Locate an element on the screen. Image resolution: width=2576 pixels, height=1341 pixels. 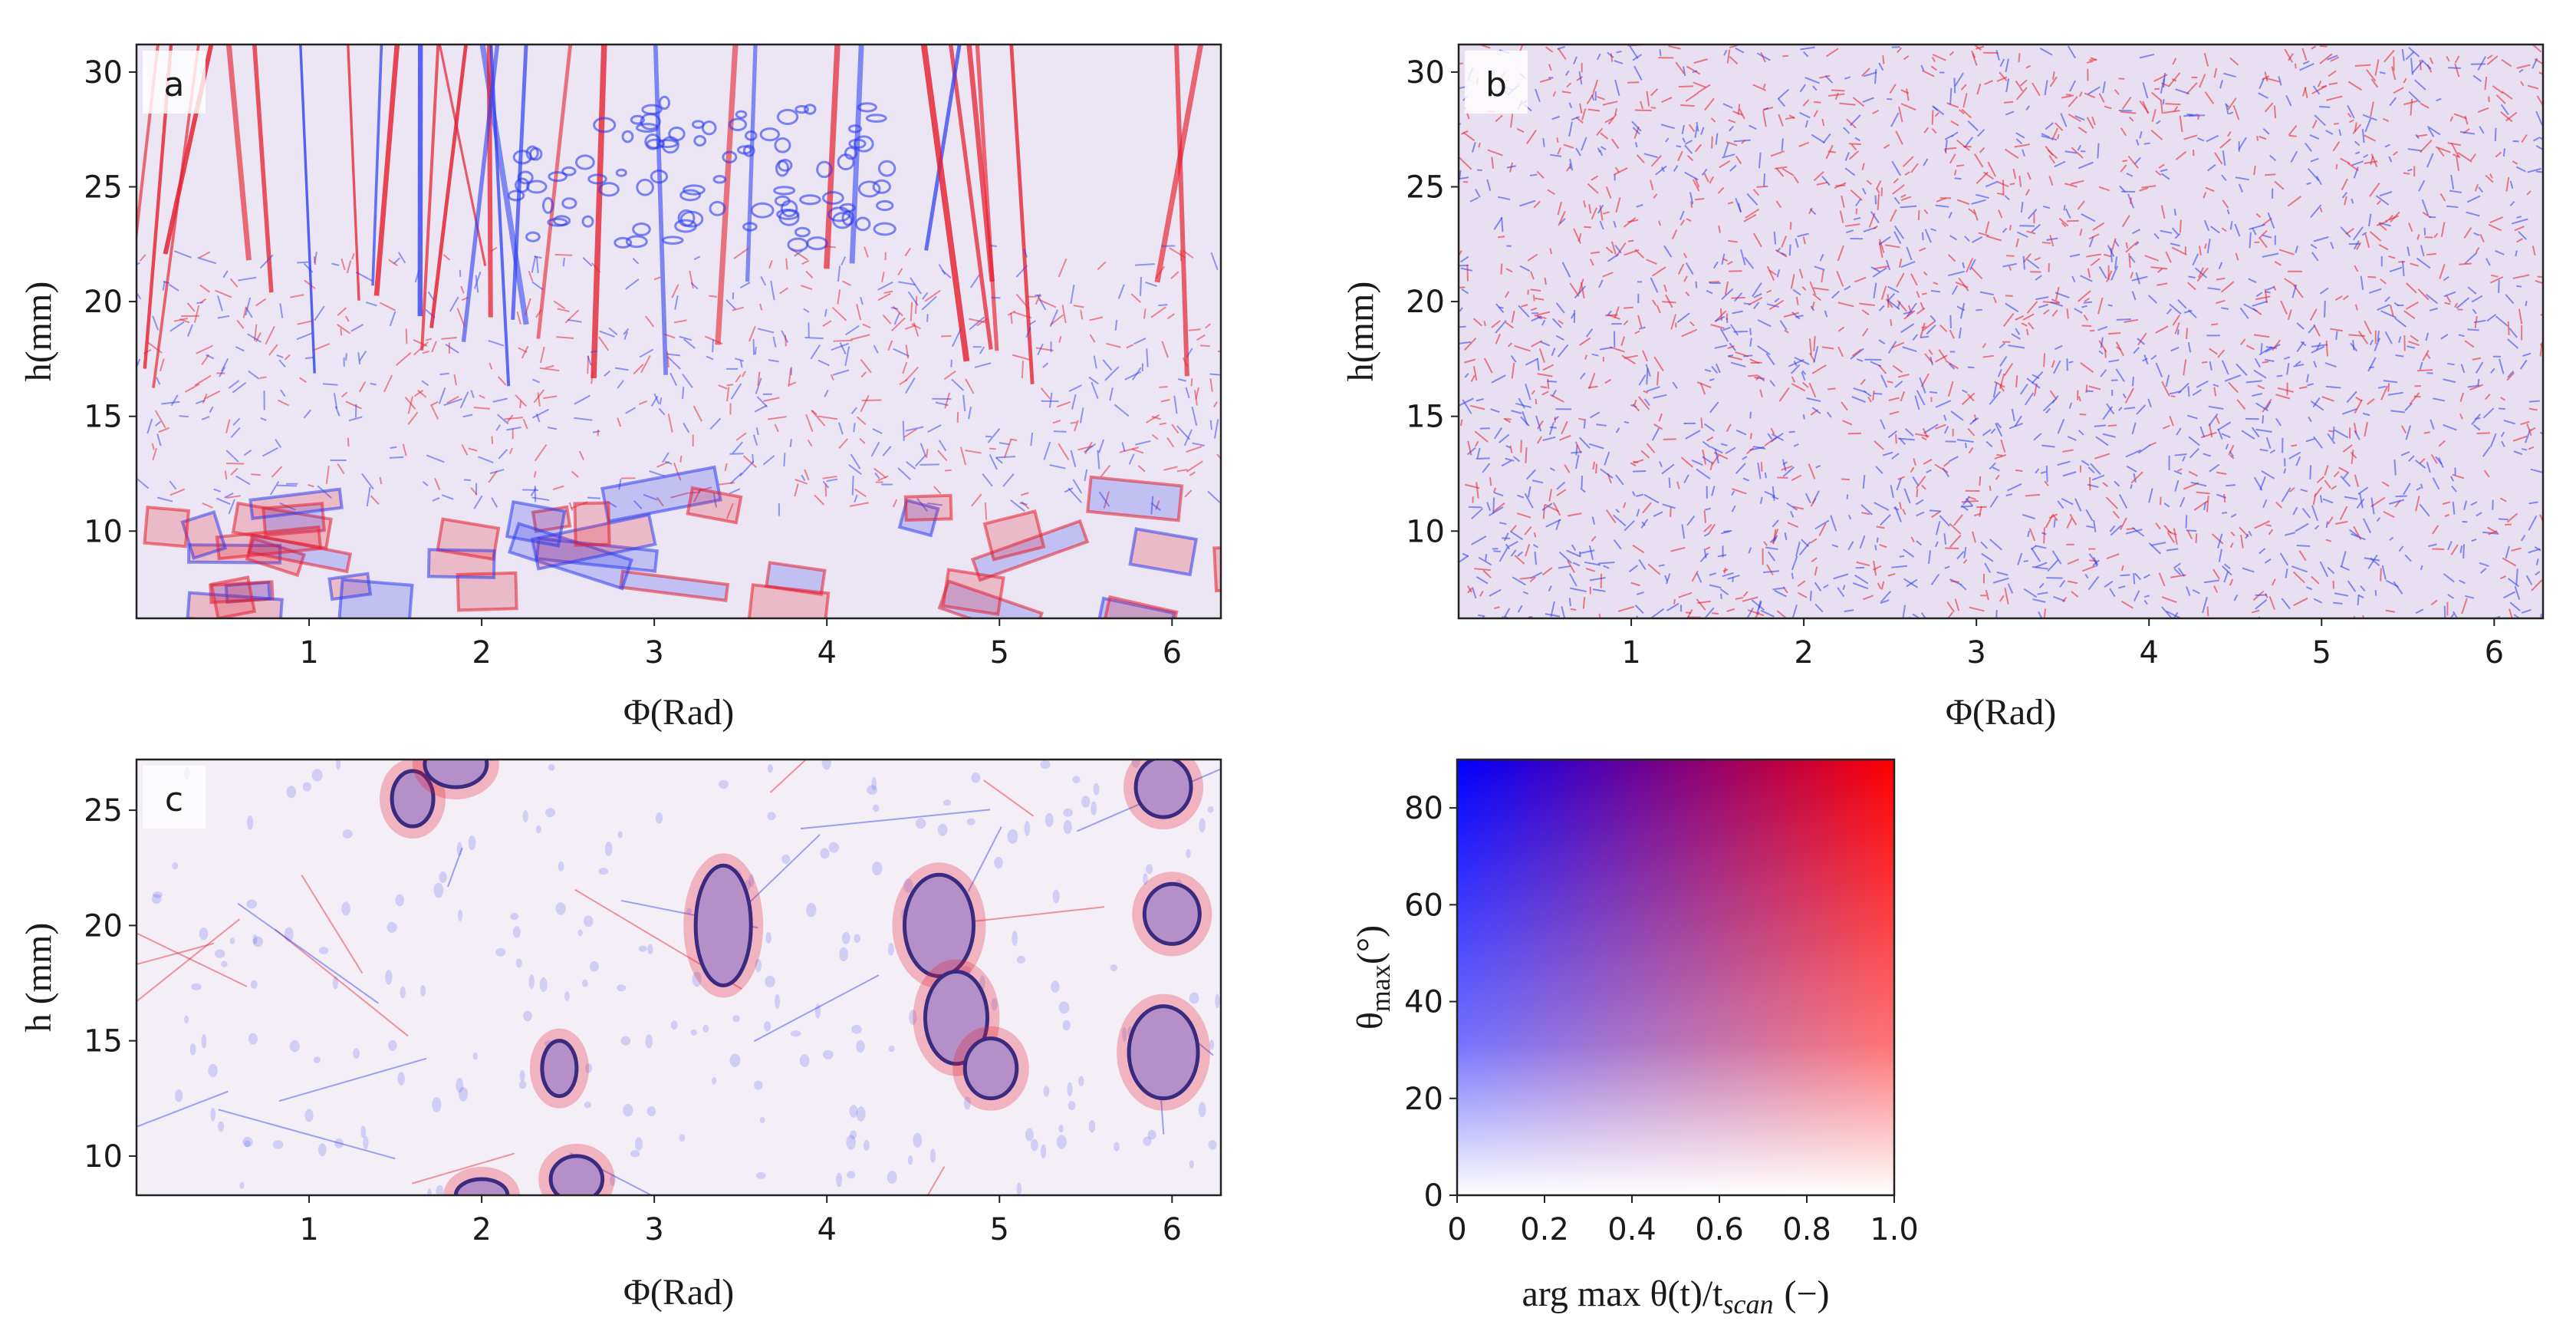
panel-a-x-tick-label: 2 is located at coordinates (481, 652).